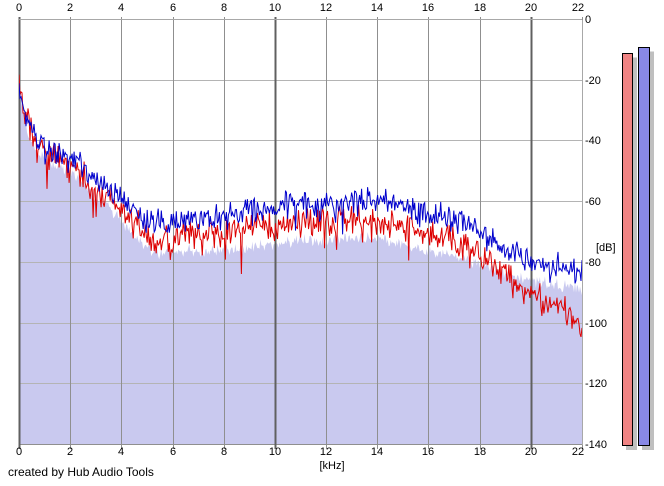 The width and height of the screenshot is (664, 486). What do you see at coordinates (644, 246) in the screenshot?
I see `level-meter-blue` at bounding box center [644, 246].